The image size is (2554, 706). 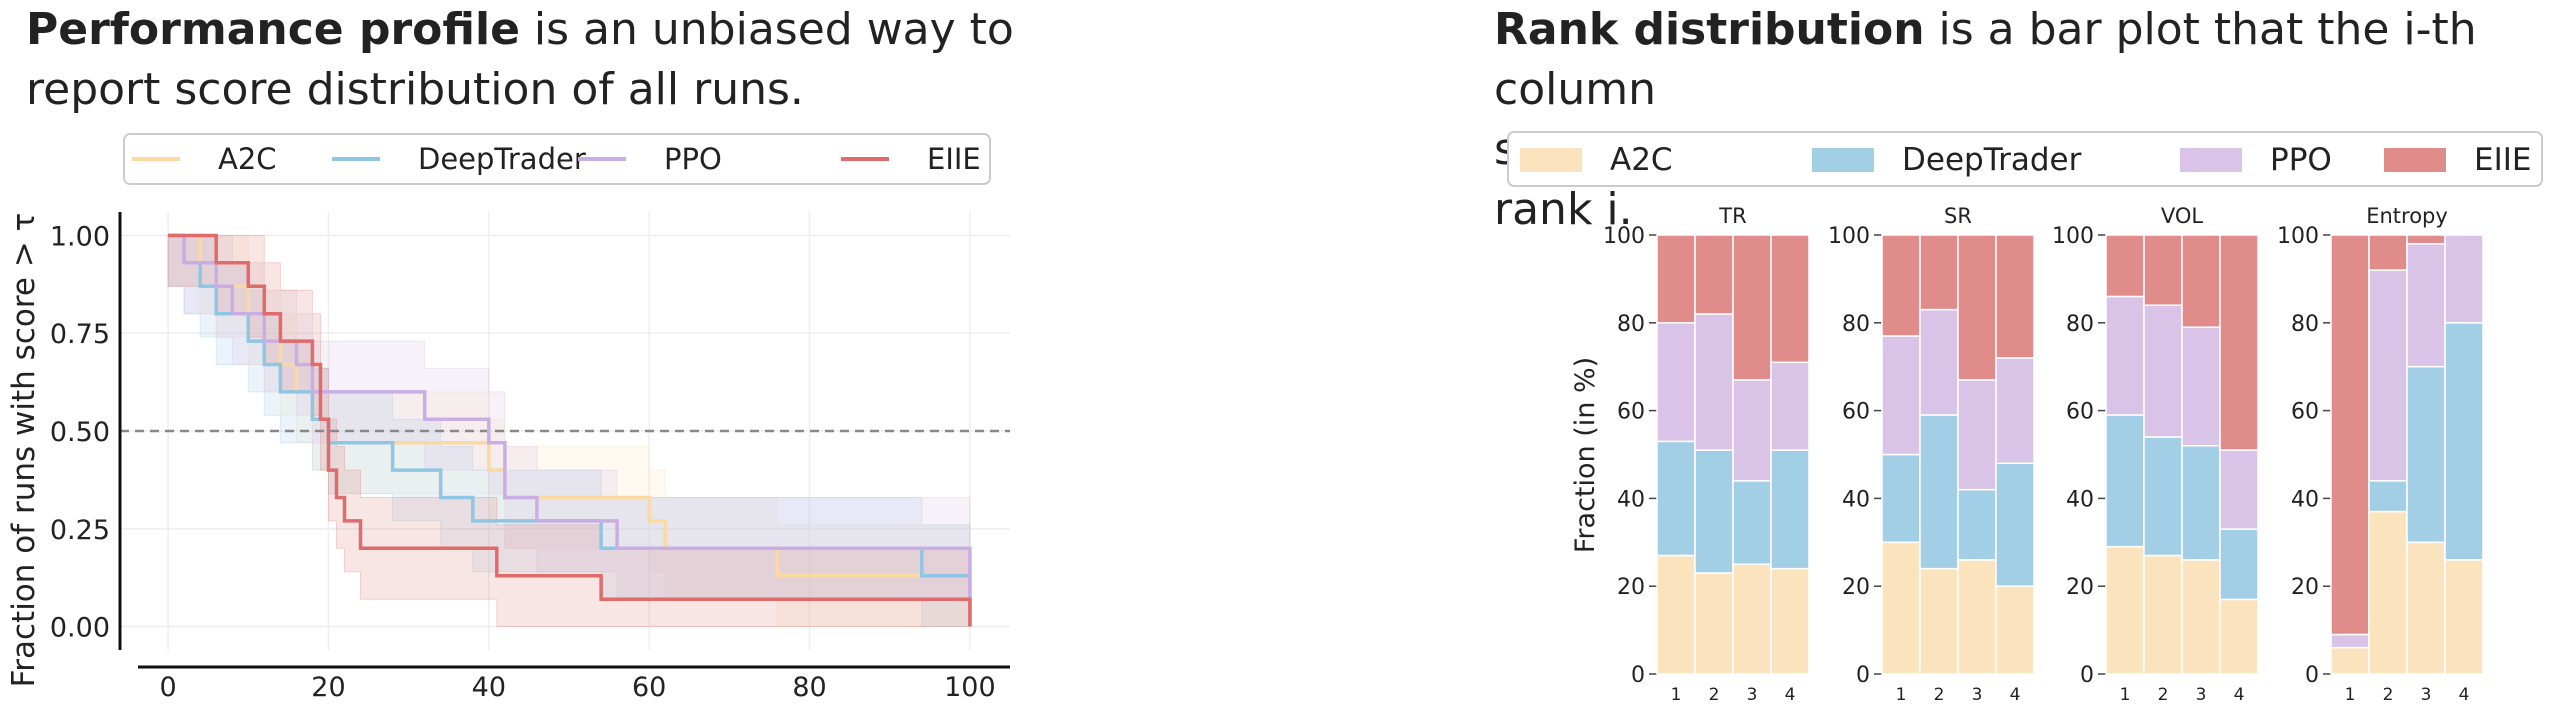 I want to click on left-legend: A2C DeepTrader PPO EIIE, so click(x=557, y=159).